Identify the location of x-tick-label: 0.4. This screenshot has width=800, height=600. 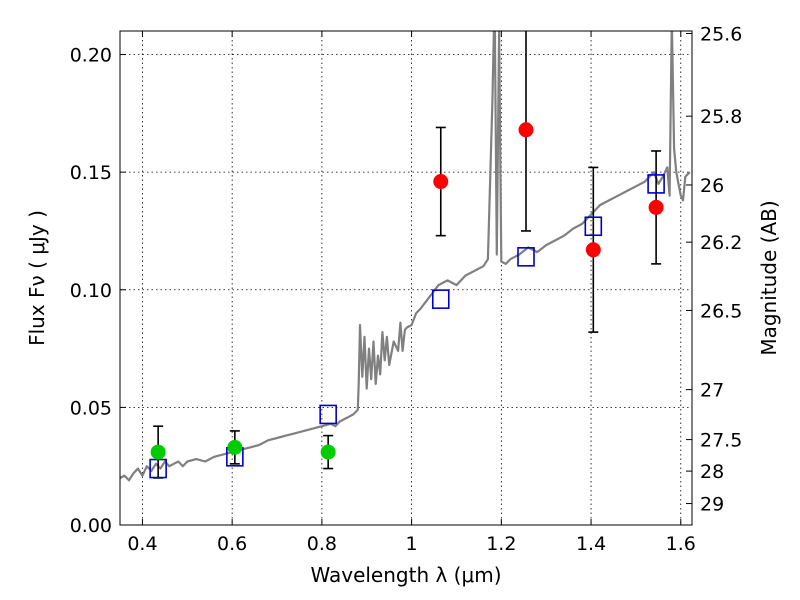
(142, 544).